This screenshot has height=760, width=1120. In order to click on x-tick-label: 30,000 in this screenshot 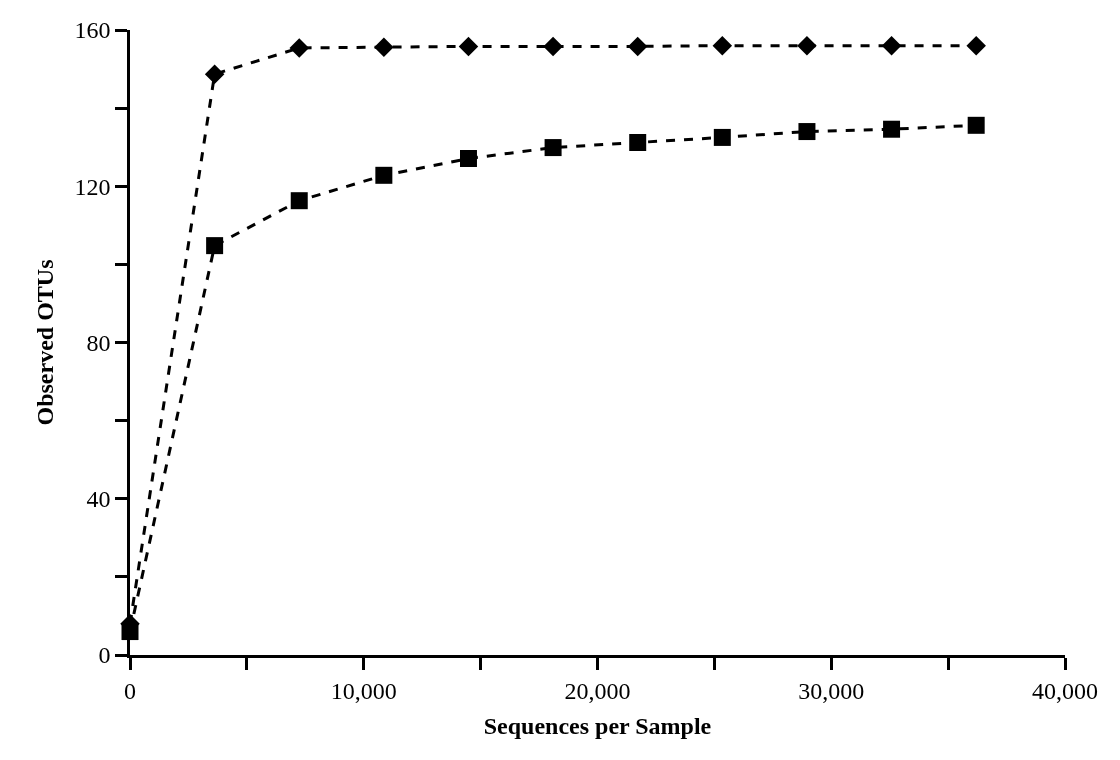, I will do `click(831, 690)`.